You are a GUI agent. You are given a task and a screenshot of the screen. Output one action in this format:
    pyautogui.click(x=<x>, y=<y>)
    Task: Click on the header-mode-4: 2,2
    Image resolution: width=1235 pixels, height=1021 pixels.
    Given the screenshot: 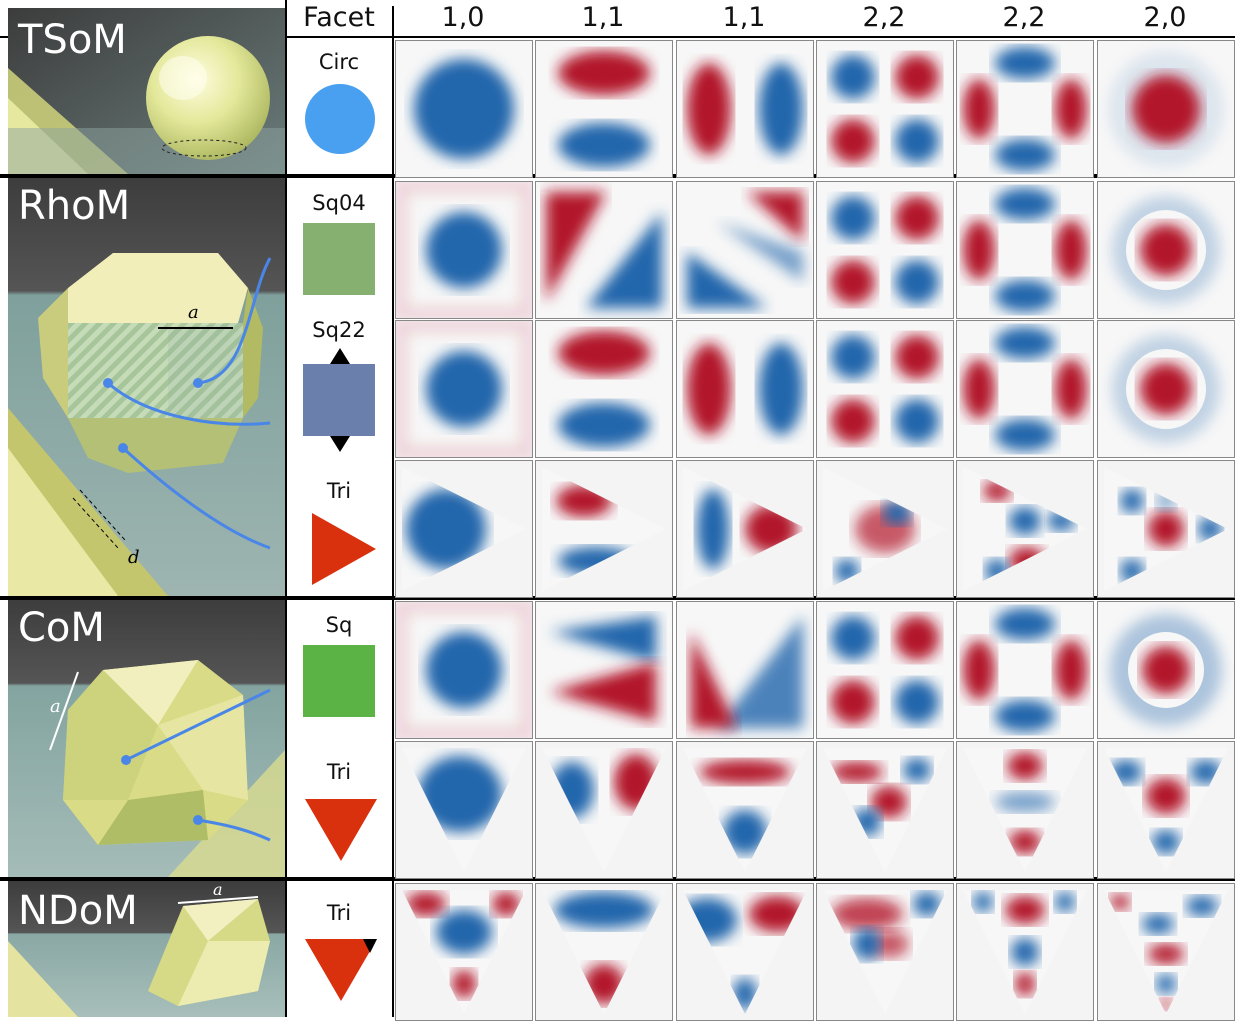 What is the action you would take?
    pyautogui.click(x=884, y=17)
    